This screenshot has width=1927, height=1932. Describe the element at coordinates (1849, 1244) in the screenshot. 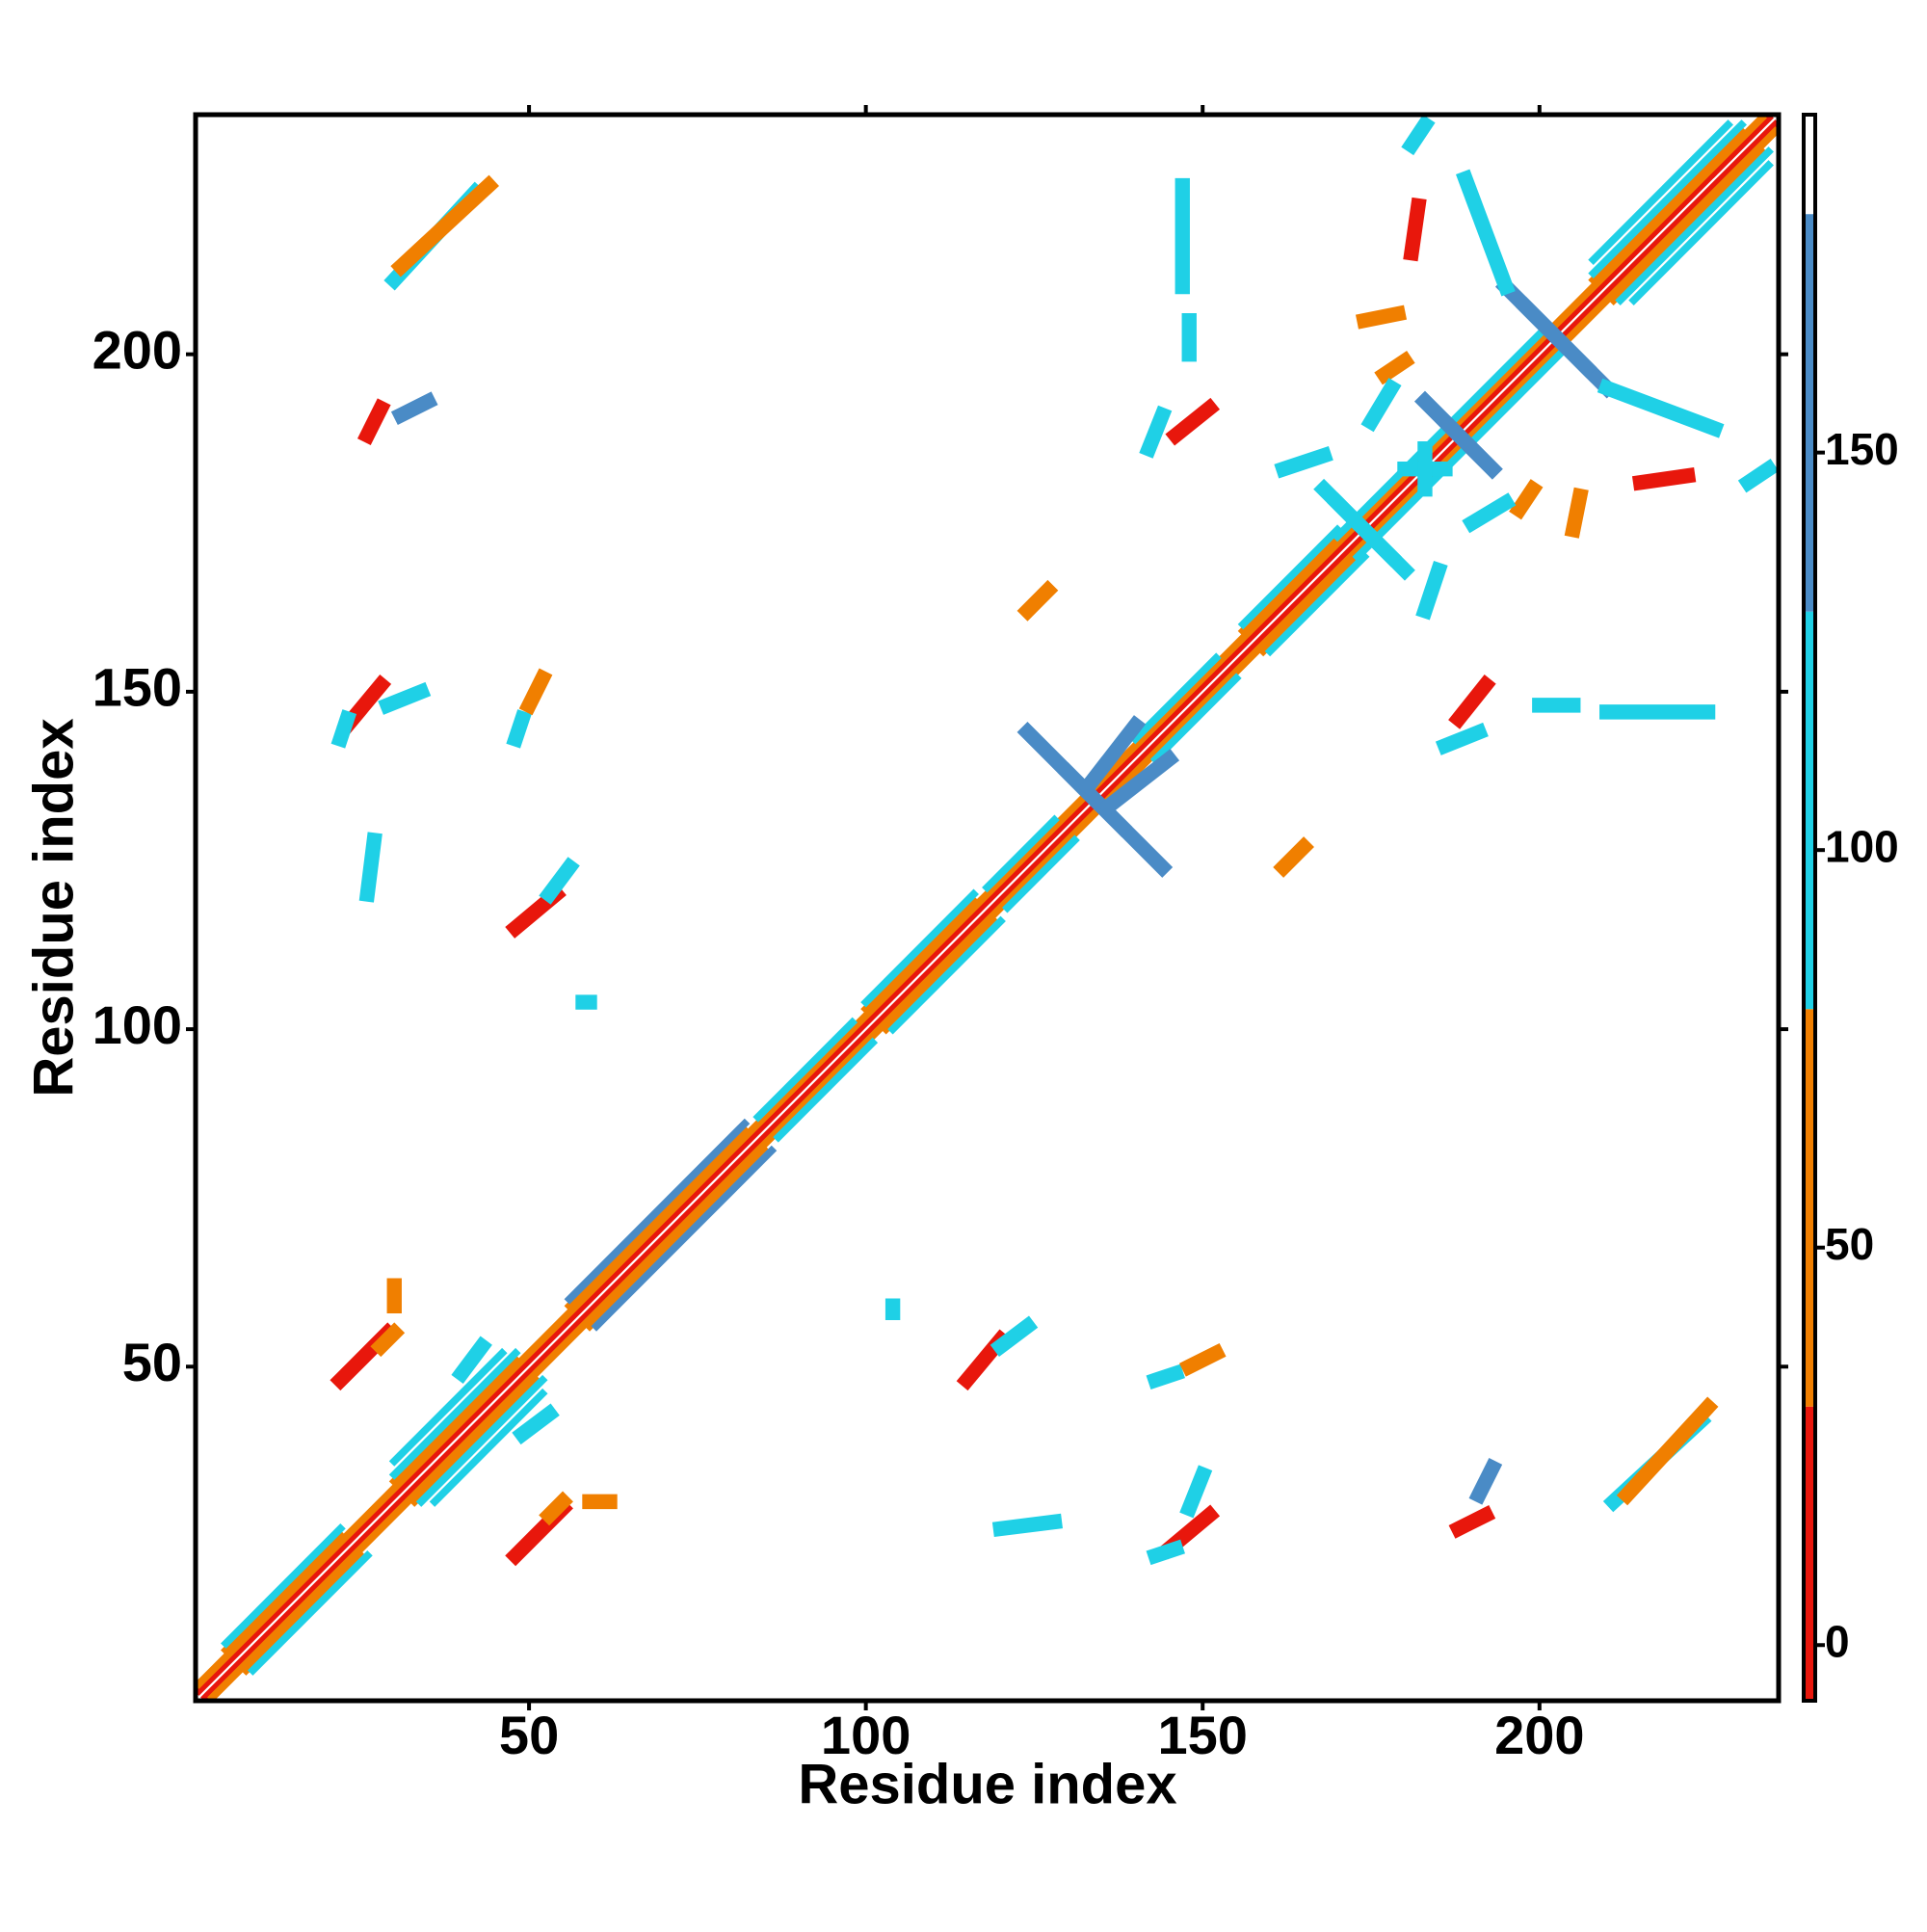

I see `colorbar-tick-label: 50` at that location.